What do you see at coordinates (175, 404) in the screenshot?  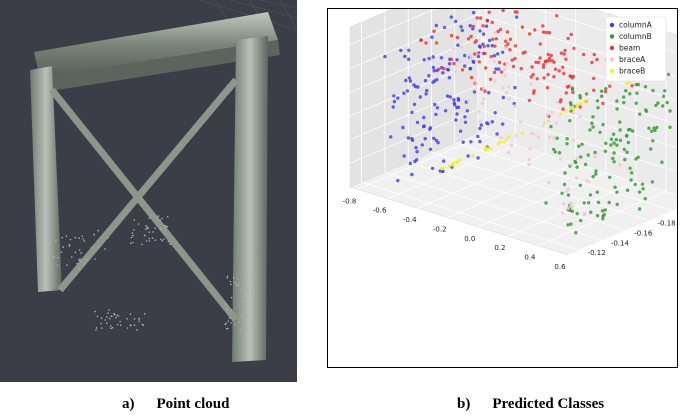 I see `caption-point-cloud: a) Point cloud` at bounding box center [175, 404].